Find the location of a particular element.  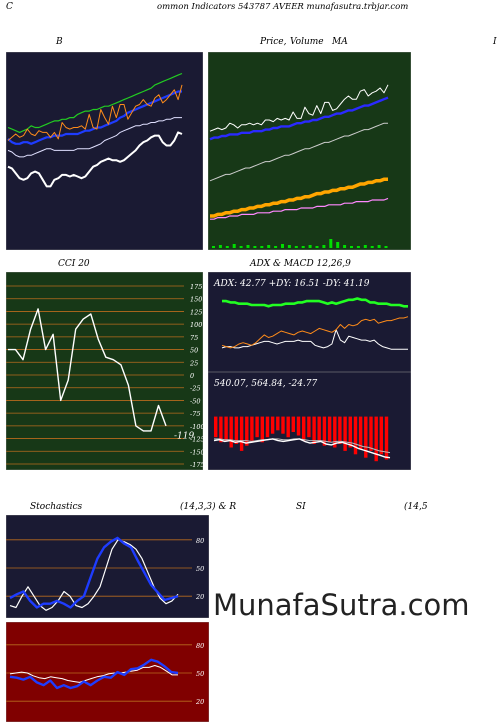

cci-tick-label: -100 is located at coordinates (196, 427).